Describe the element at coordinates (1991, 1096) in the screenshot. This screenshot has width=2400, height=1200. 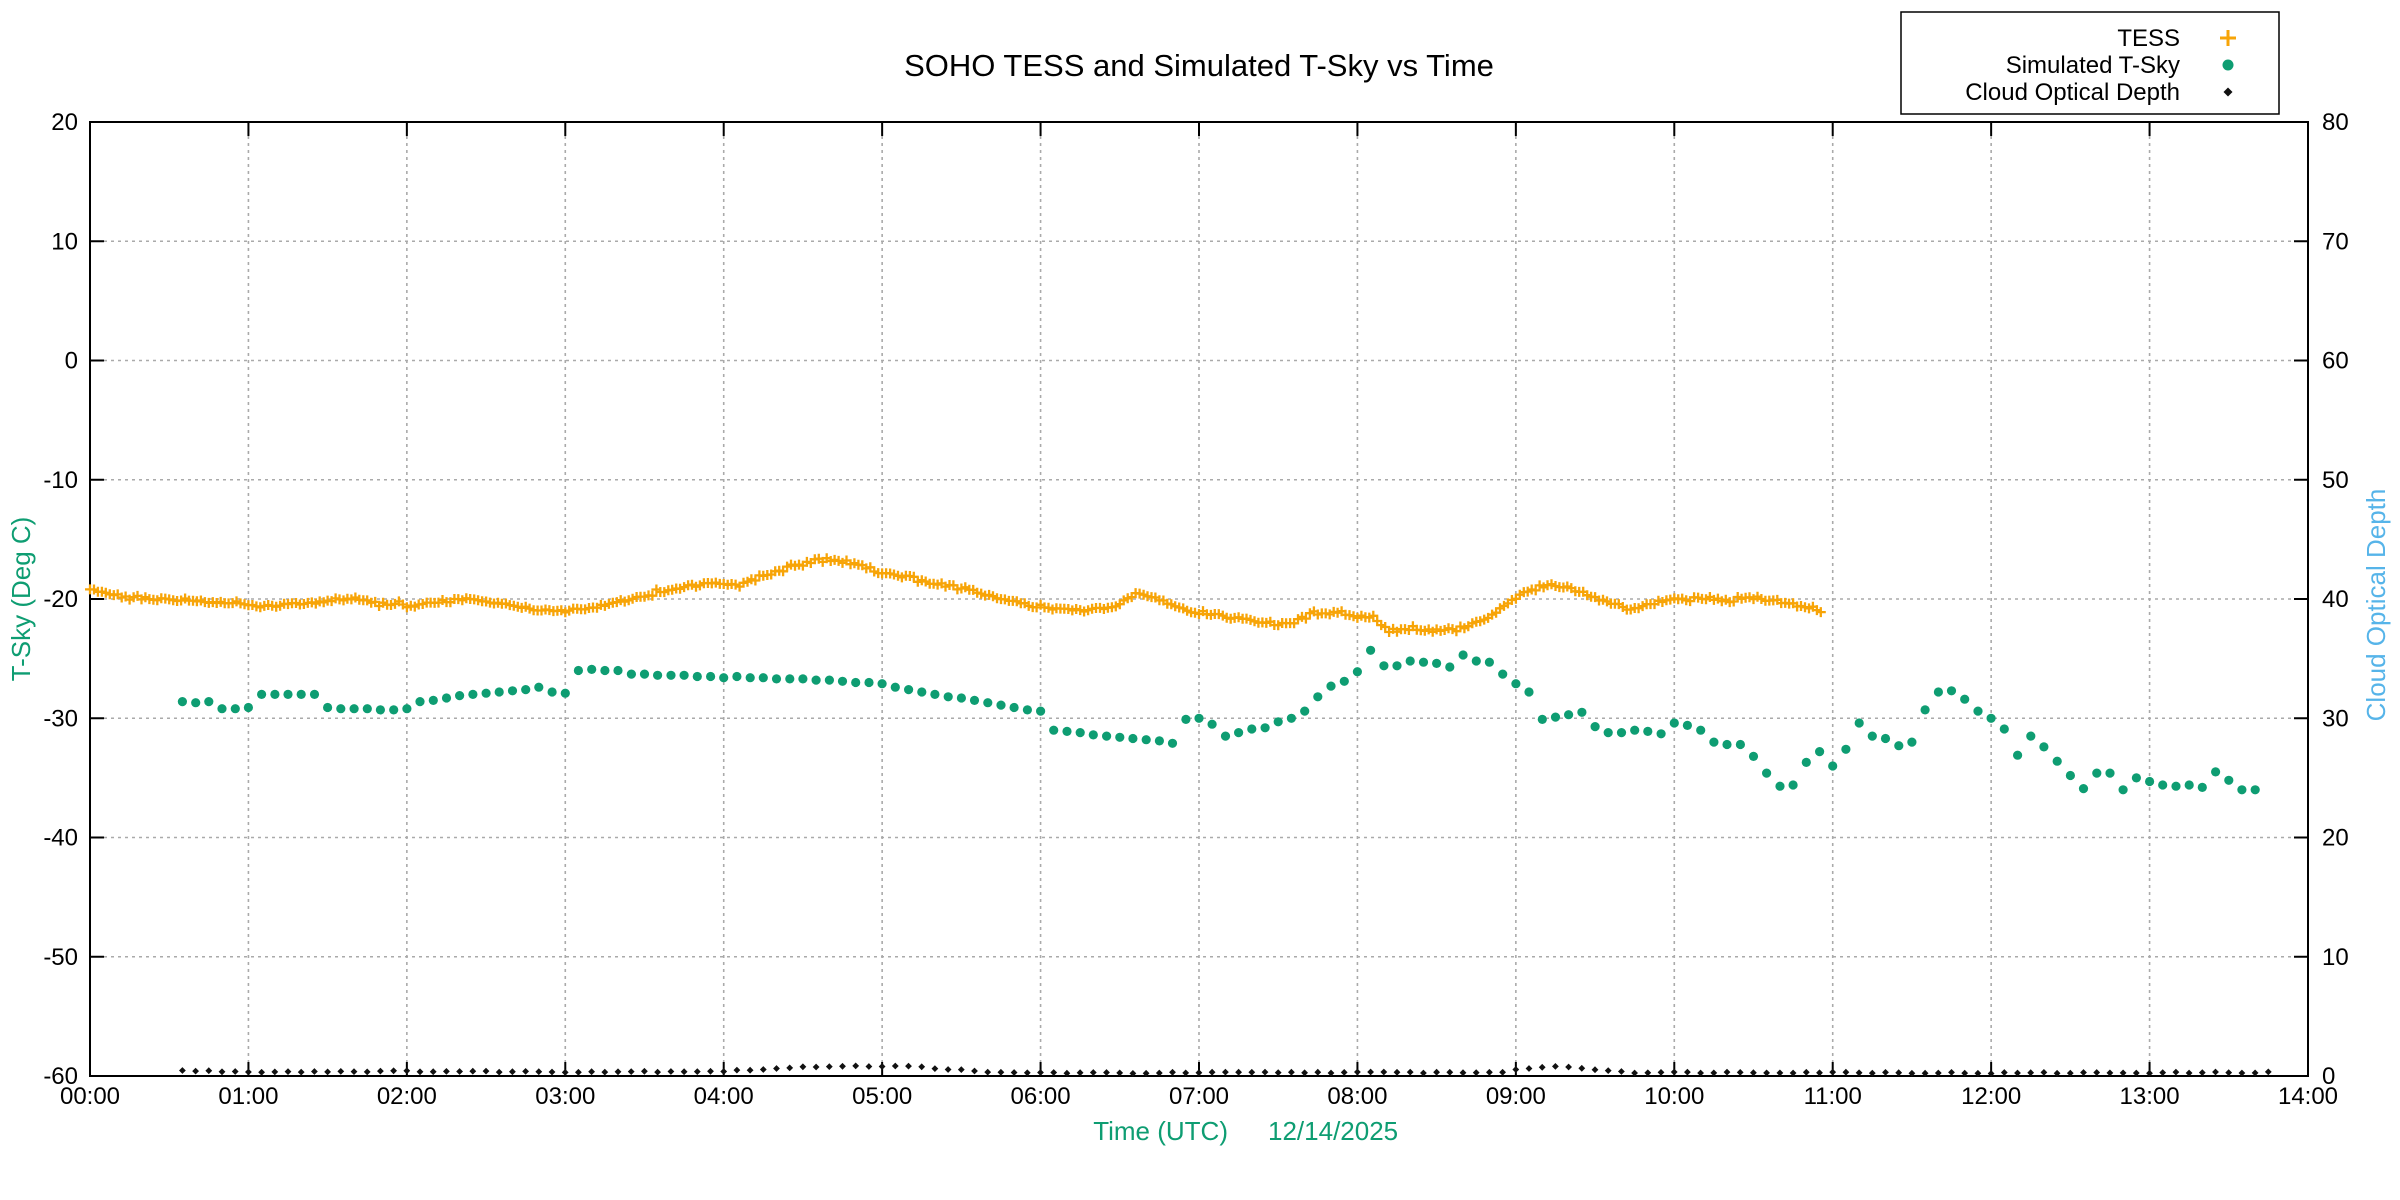
I see `x-tick-label: 12:00` at that location.